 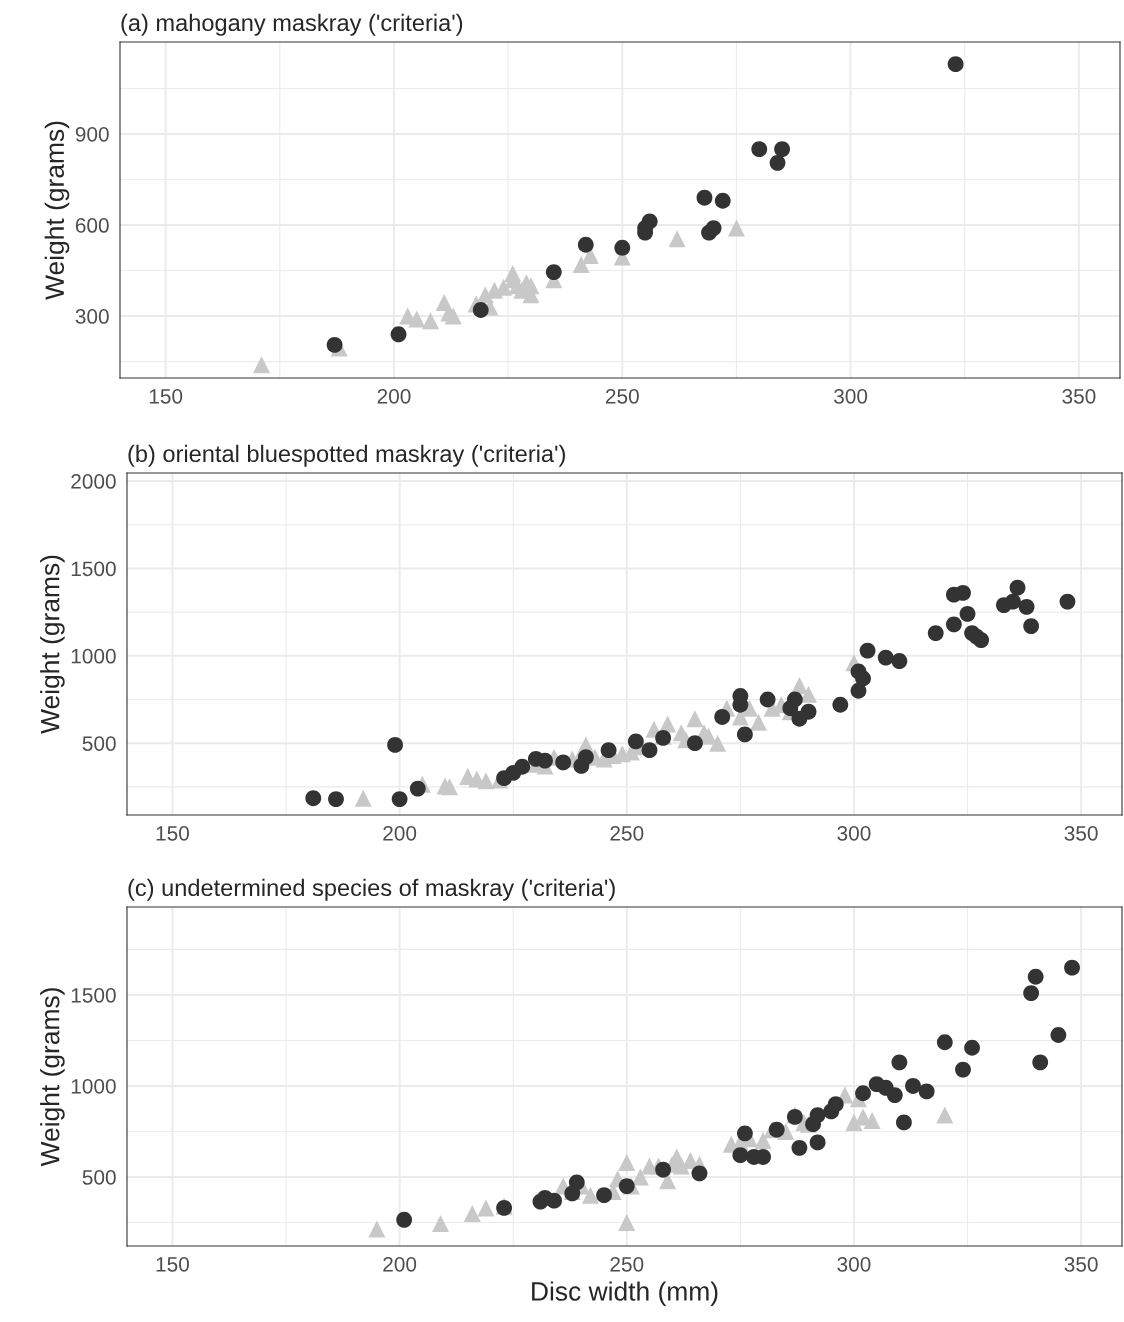 I want to click on y-tick-label: 2000, so click(x=93, y=481).